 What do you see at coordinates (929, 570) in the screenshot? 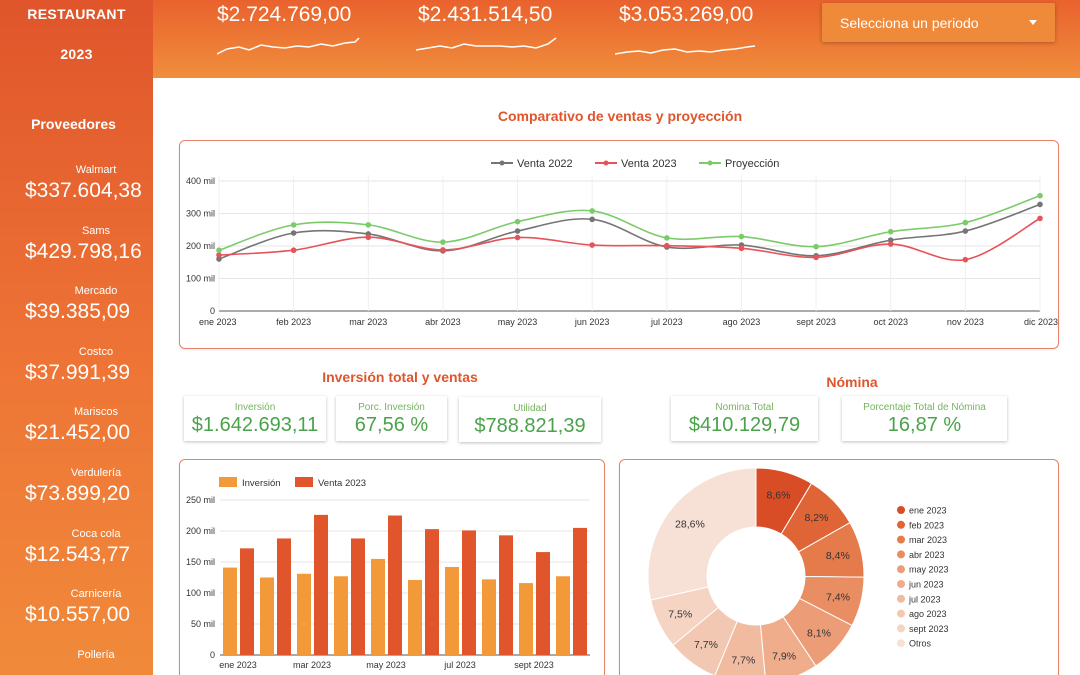
I see `svg-text: may 2023` at bounding box center [929, 570].